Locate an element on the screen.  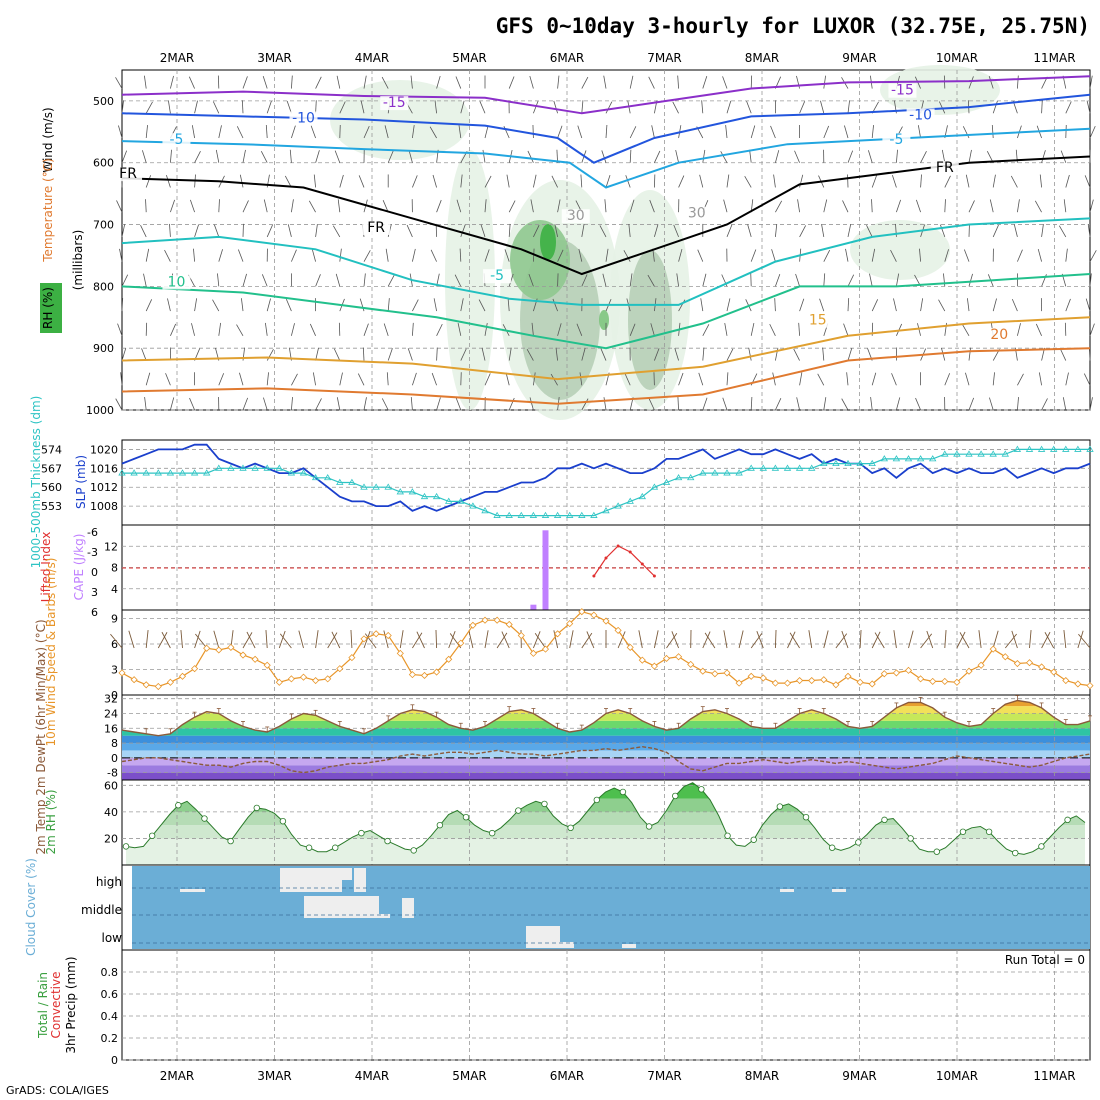
contour-label: FR is located at coordinates (376, 228).